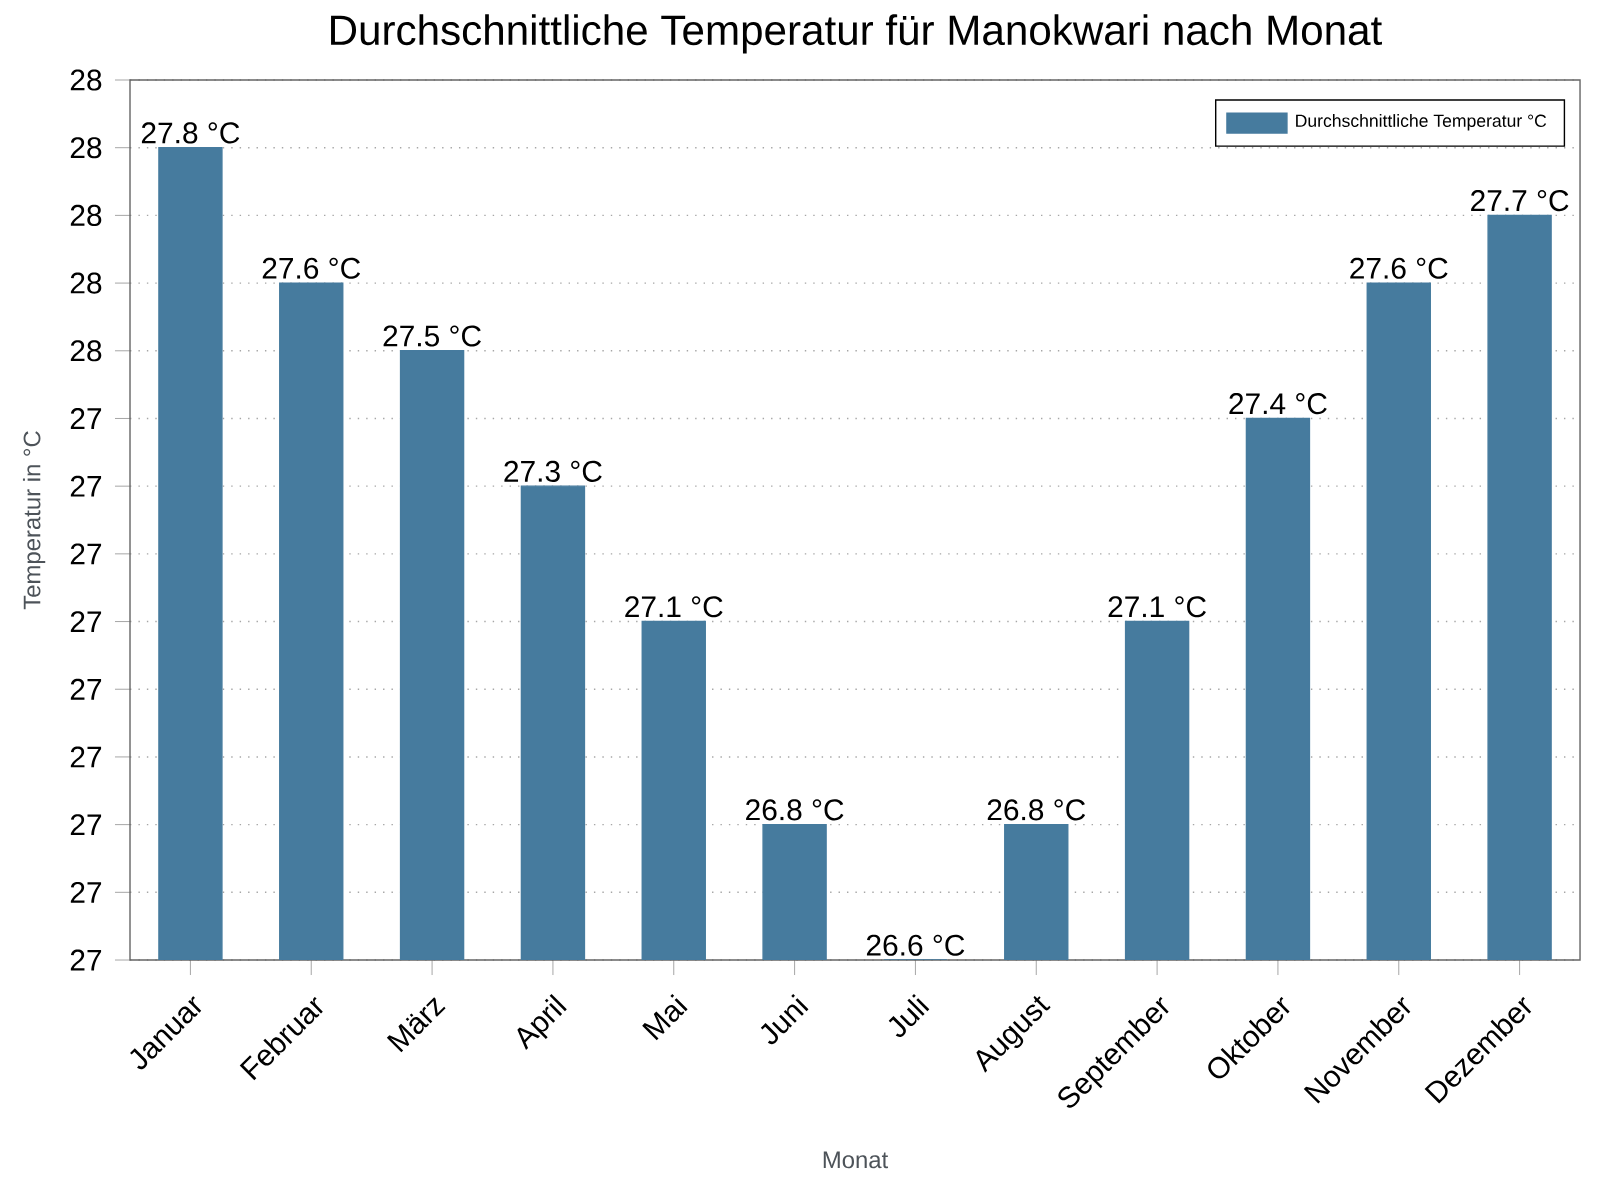 The image size is (1600, 1200). Describe the element at coordinates (665, 1017) in the screenshot. I see `x-tick-label: Mai` at that location.